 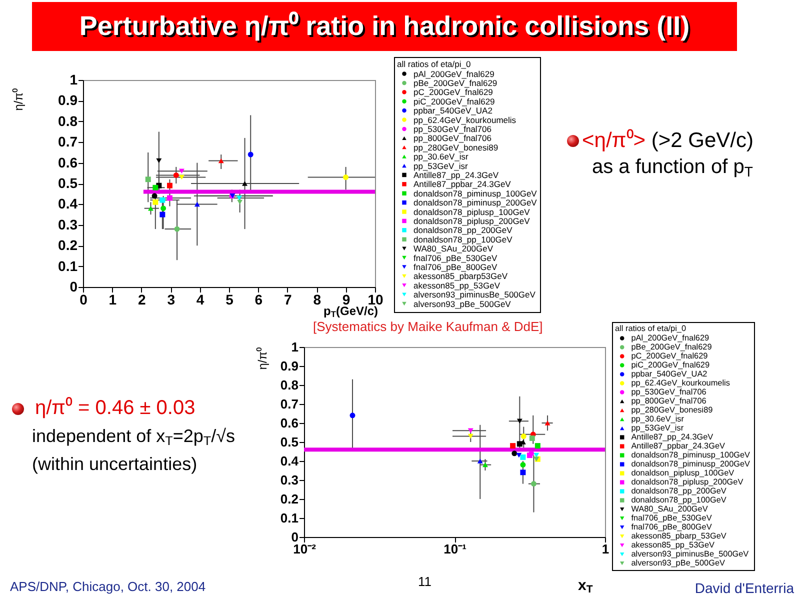 I want to click on chart-title: Perturbative η/π⁰ ratio in hadronic collisions (II), so click(x=384, y=26).